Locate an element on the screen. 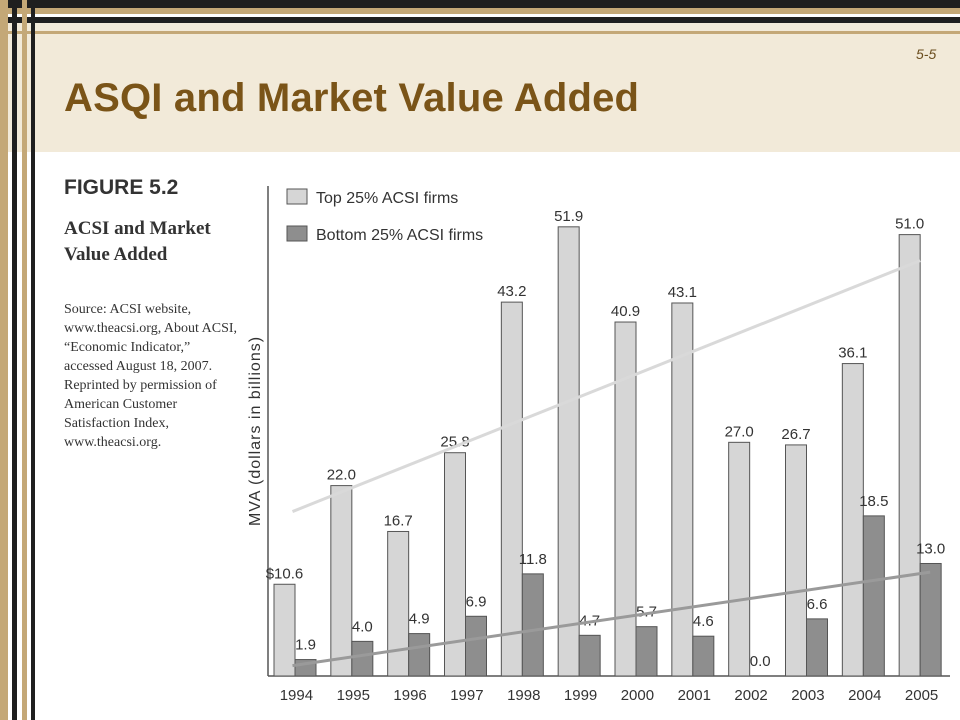  bar-bottom-25-1996 is located at coordinates (419, 655).